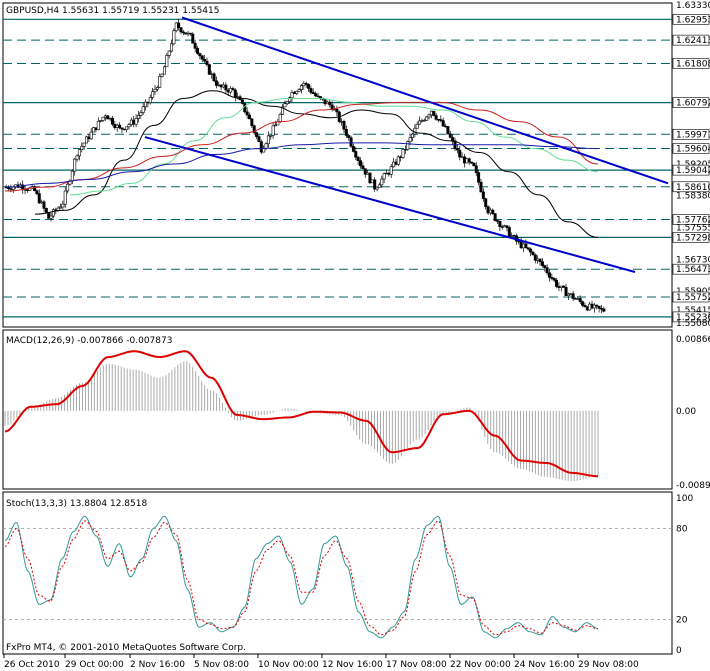  What do you see at coordinates (301, 578) in the screenshot?
I see `stoch-signal-line` at bounding box center [301, 578].